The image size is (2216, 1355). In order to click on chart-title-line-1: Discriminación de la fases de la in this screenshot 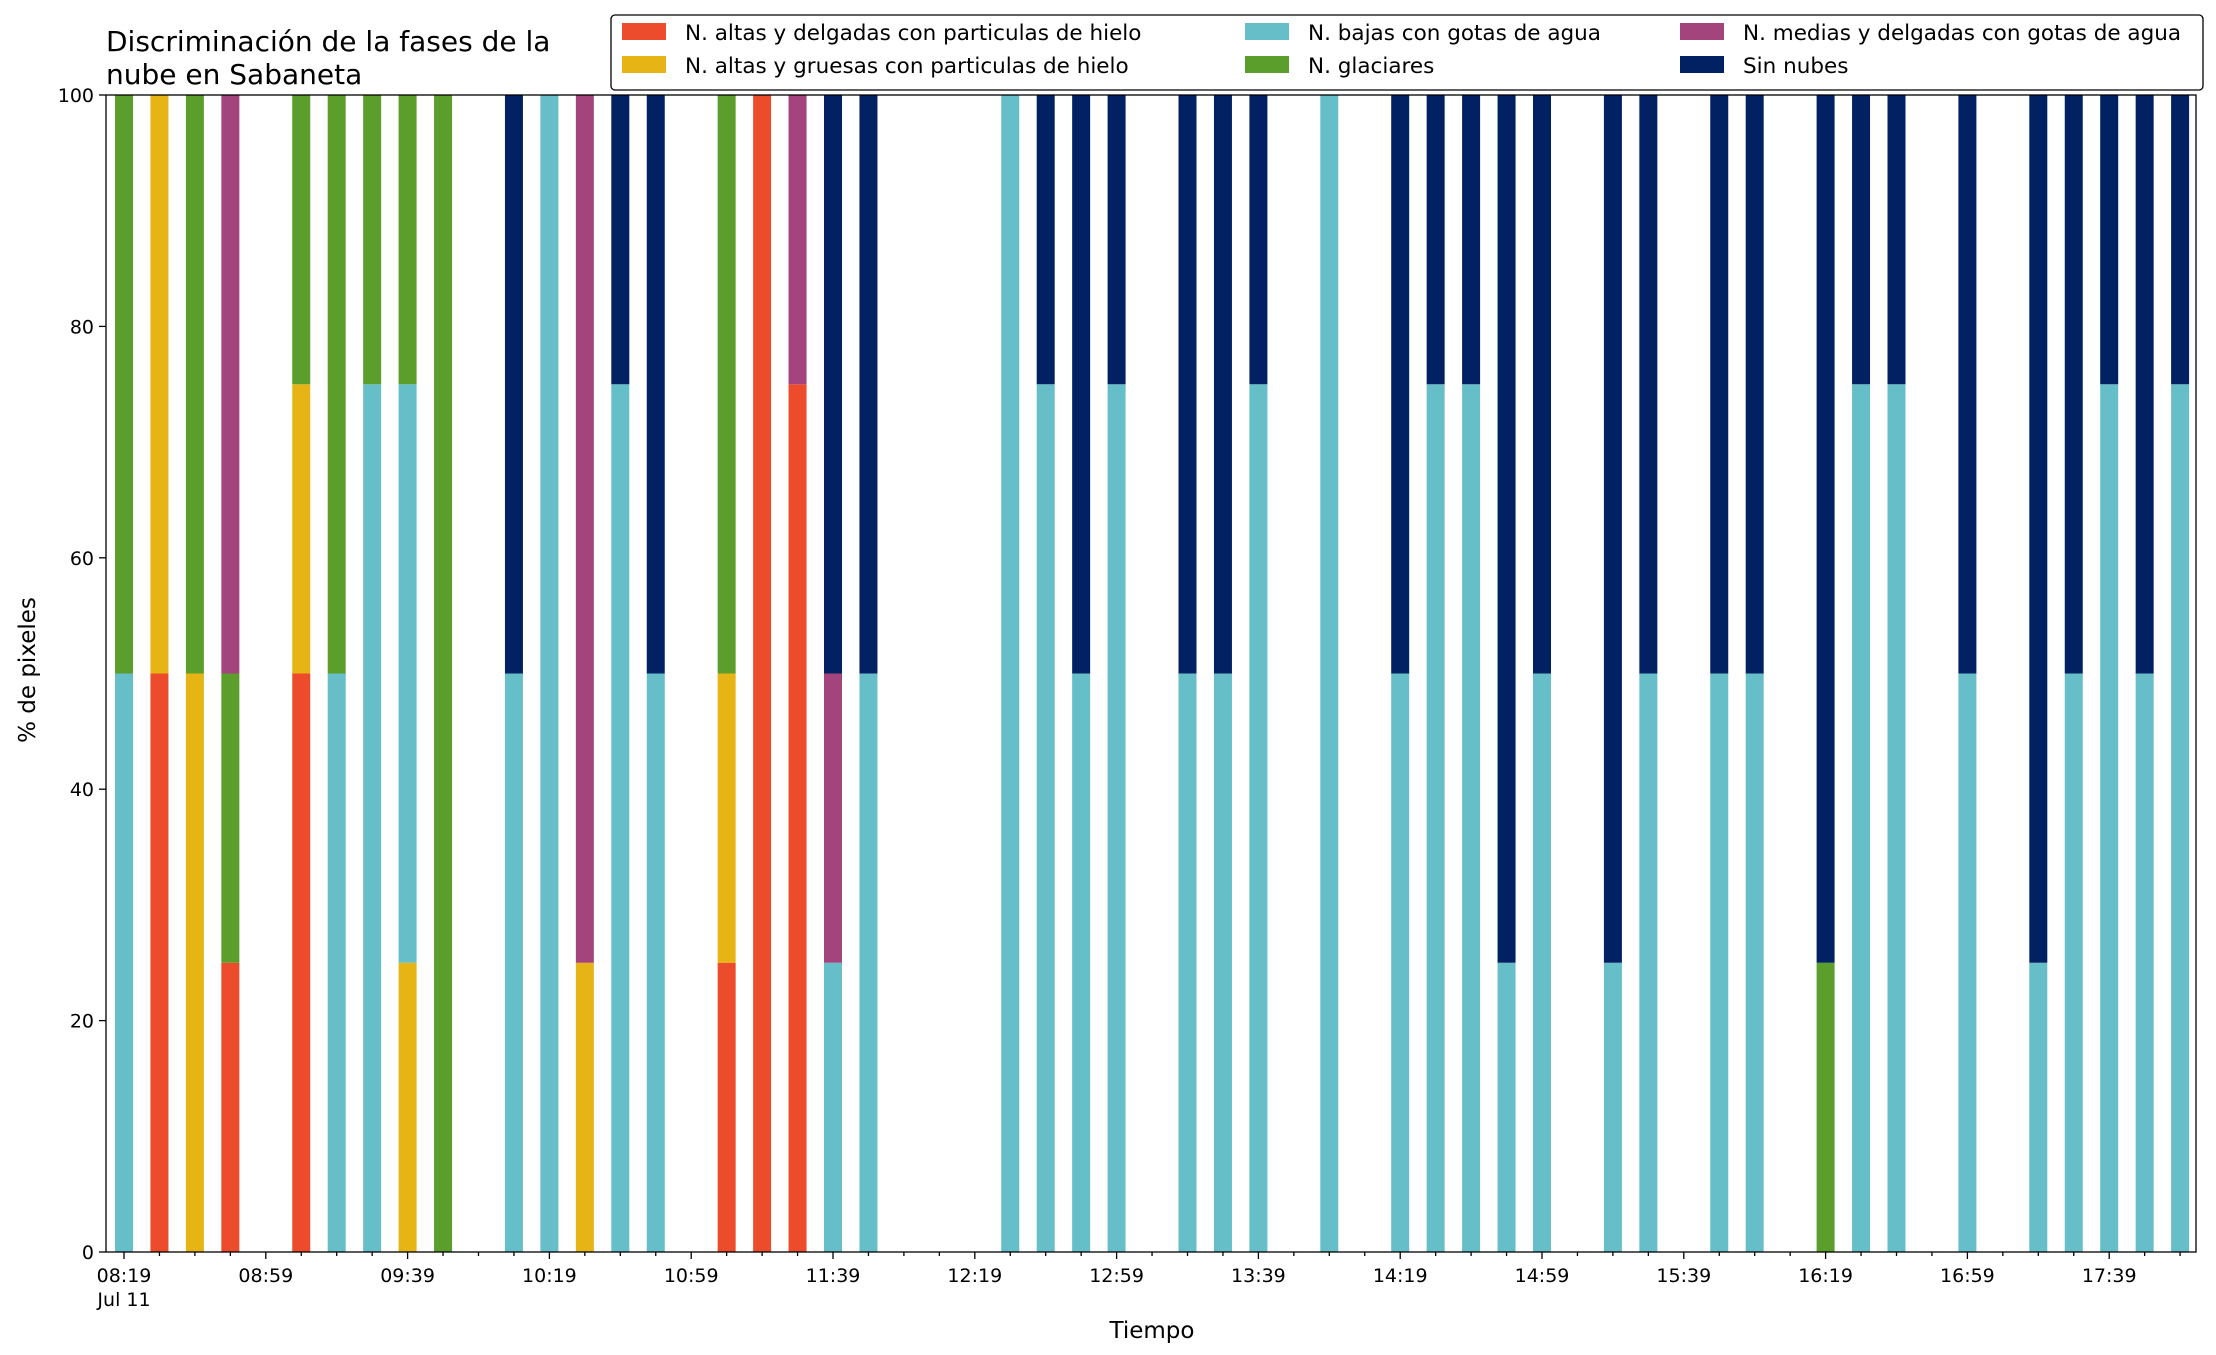, I will do `click(328, 41)`.